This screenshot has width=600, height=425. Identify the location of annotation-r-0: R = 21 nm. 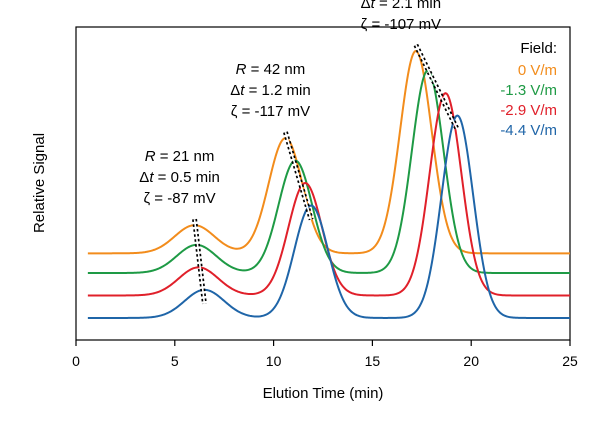
(180, 156).